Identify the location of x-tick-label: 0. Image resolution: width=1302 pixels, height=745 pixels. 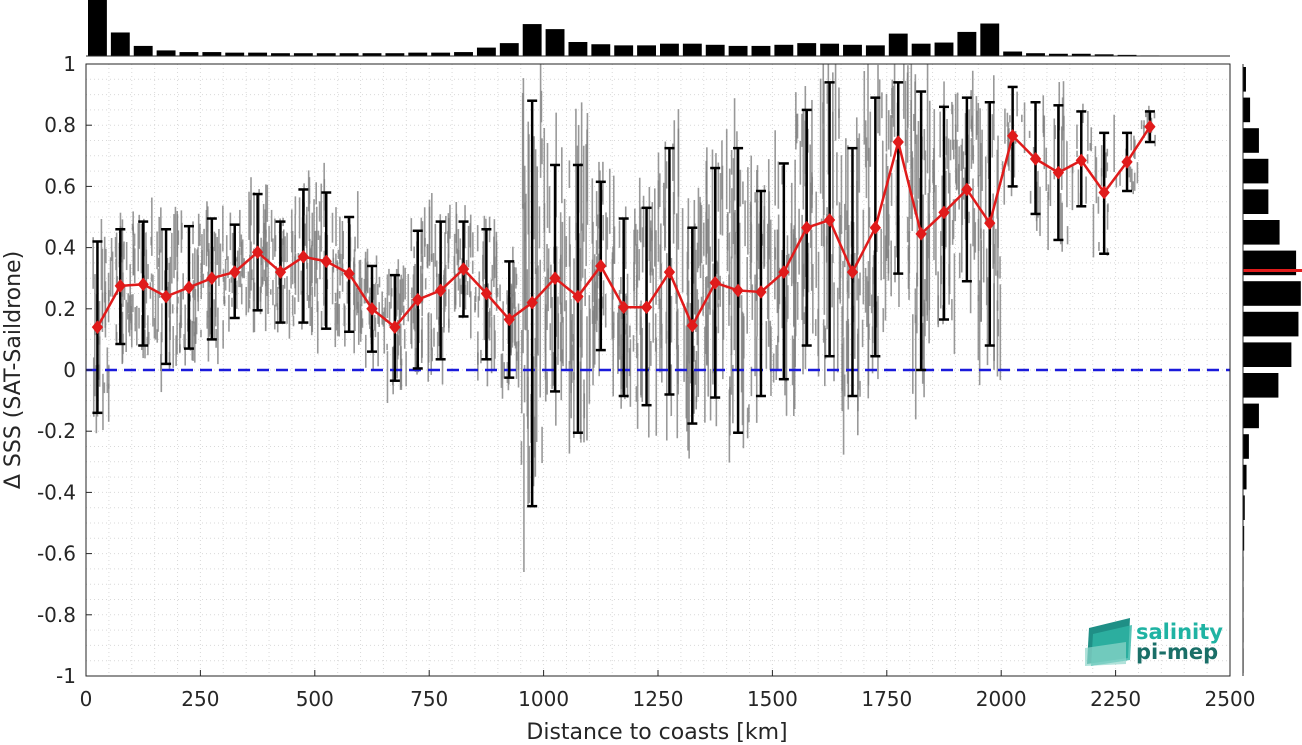
(86, 699).